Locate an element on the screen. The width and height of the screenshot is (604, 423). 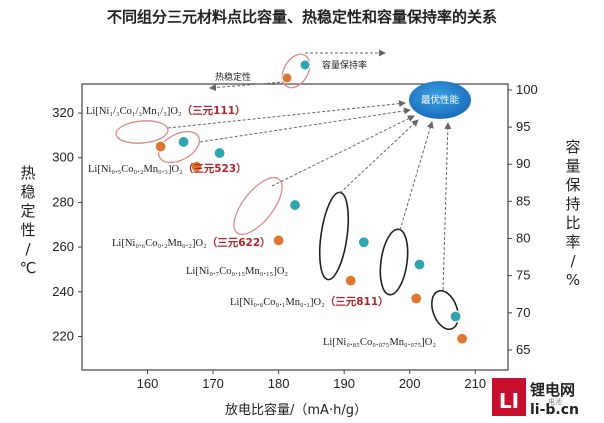
material-formula-523: Li[Ni₀.₅Co₀.₂Mn₀.₃]O₂ is located at coordinates (135, 169).